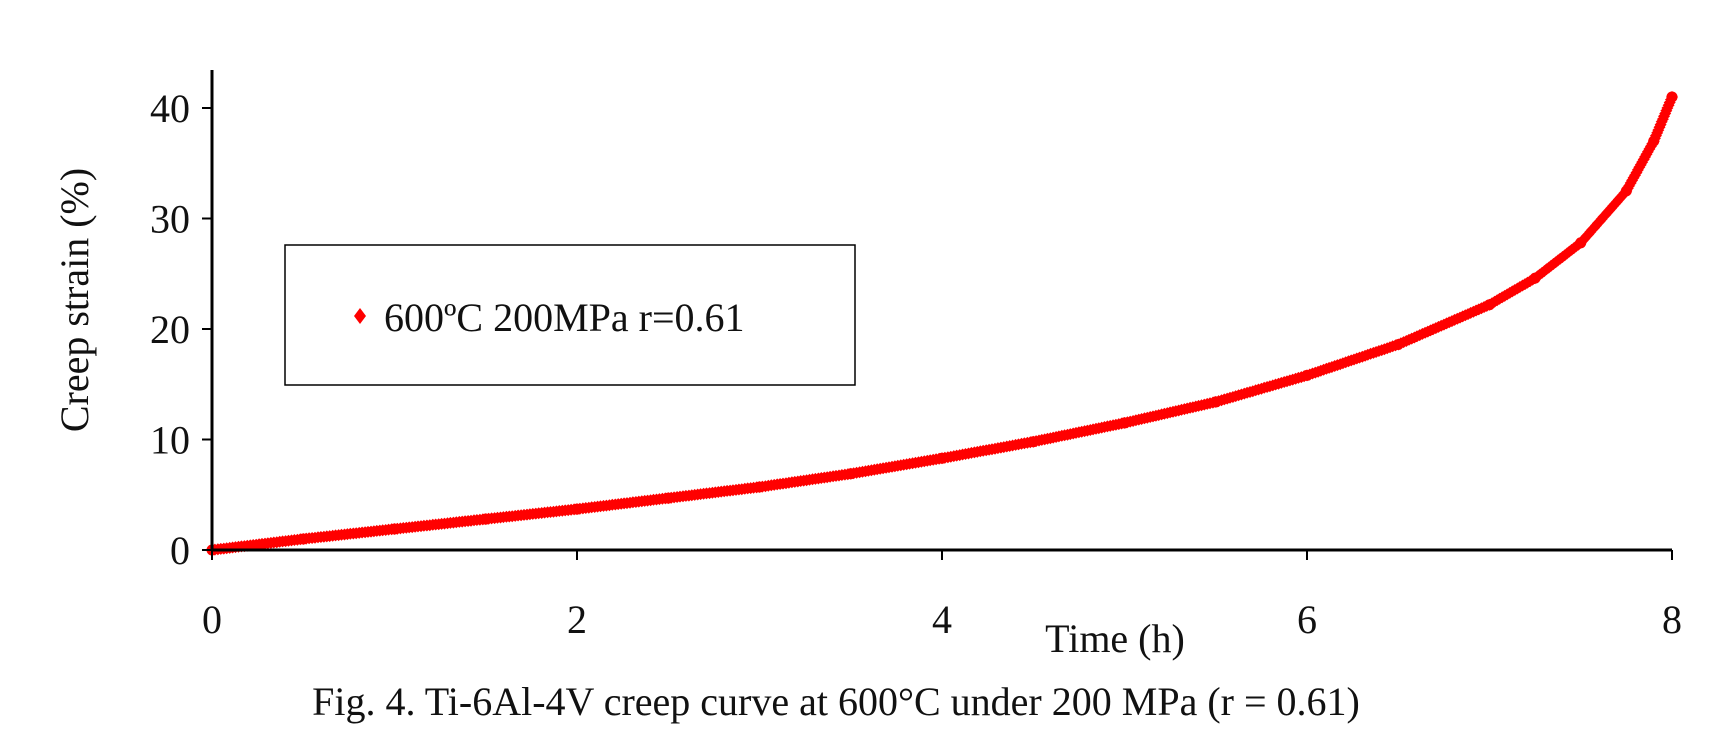 The image size is (1726, 751). Describe the element at coordinates (212, 619) in the screenshot. I see `x-tick-label: 0` at that location.